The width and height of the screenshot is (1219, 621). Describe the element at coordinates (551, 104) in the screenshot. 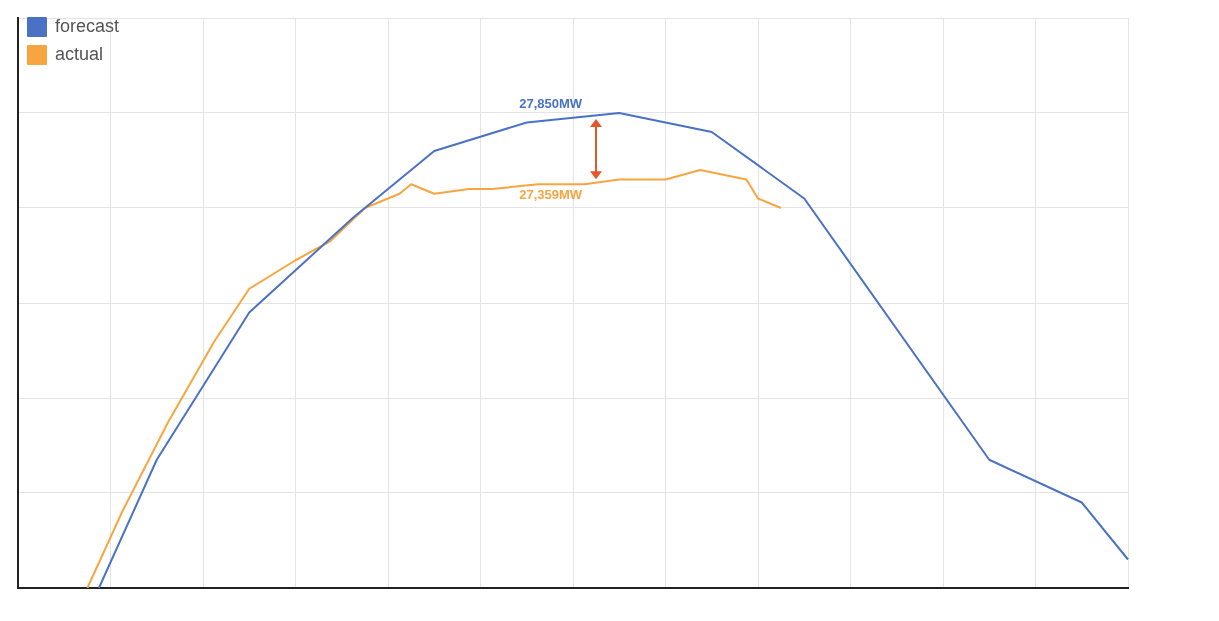

I see `text: 27,850MW` at that location.